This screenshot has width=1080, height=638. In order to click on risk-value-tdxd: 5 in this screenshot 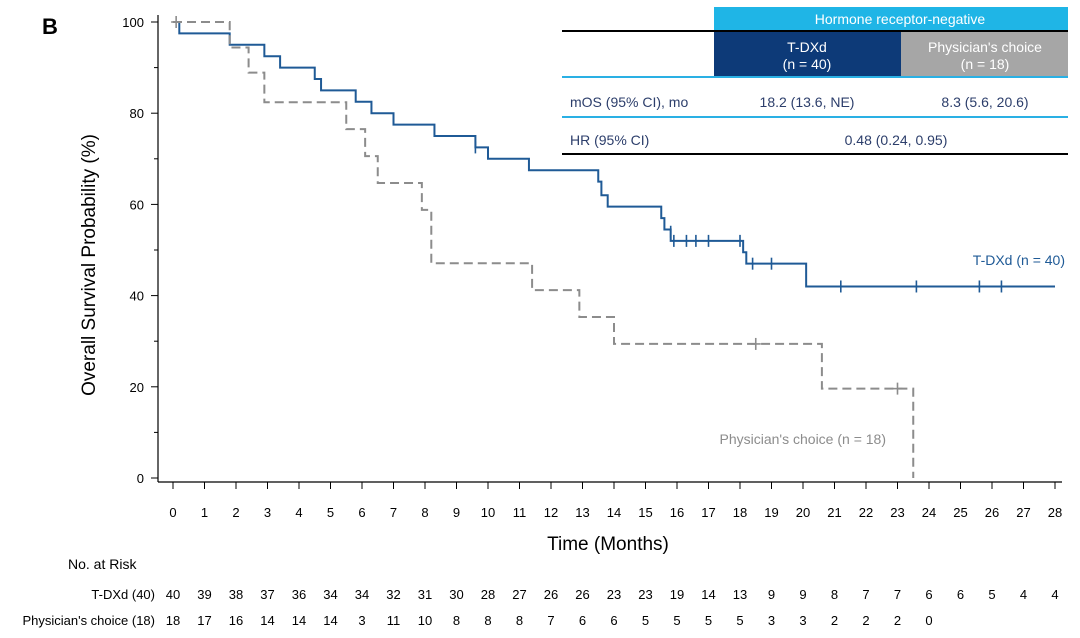, I will do `click(991, 594)`.